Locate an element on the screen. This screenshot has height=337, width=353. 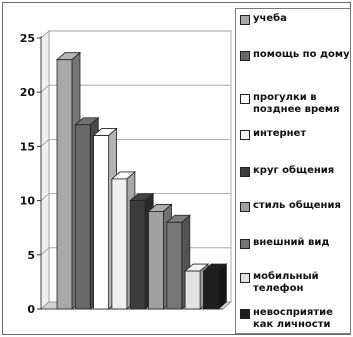
legend-label: стиль общения is located at coordinates (297, 205).